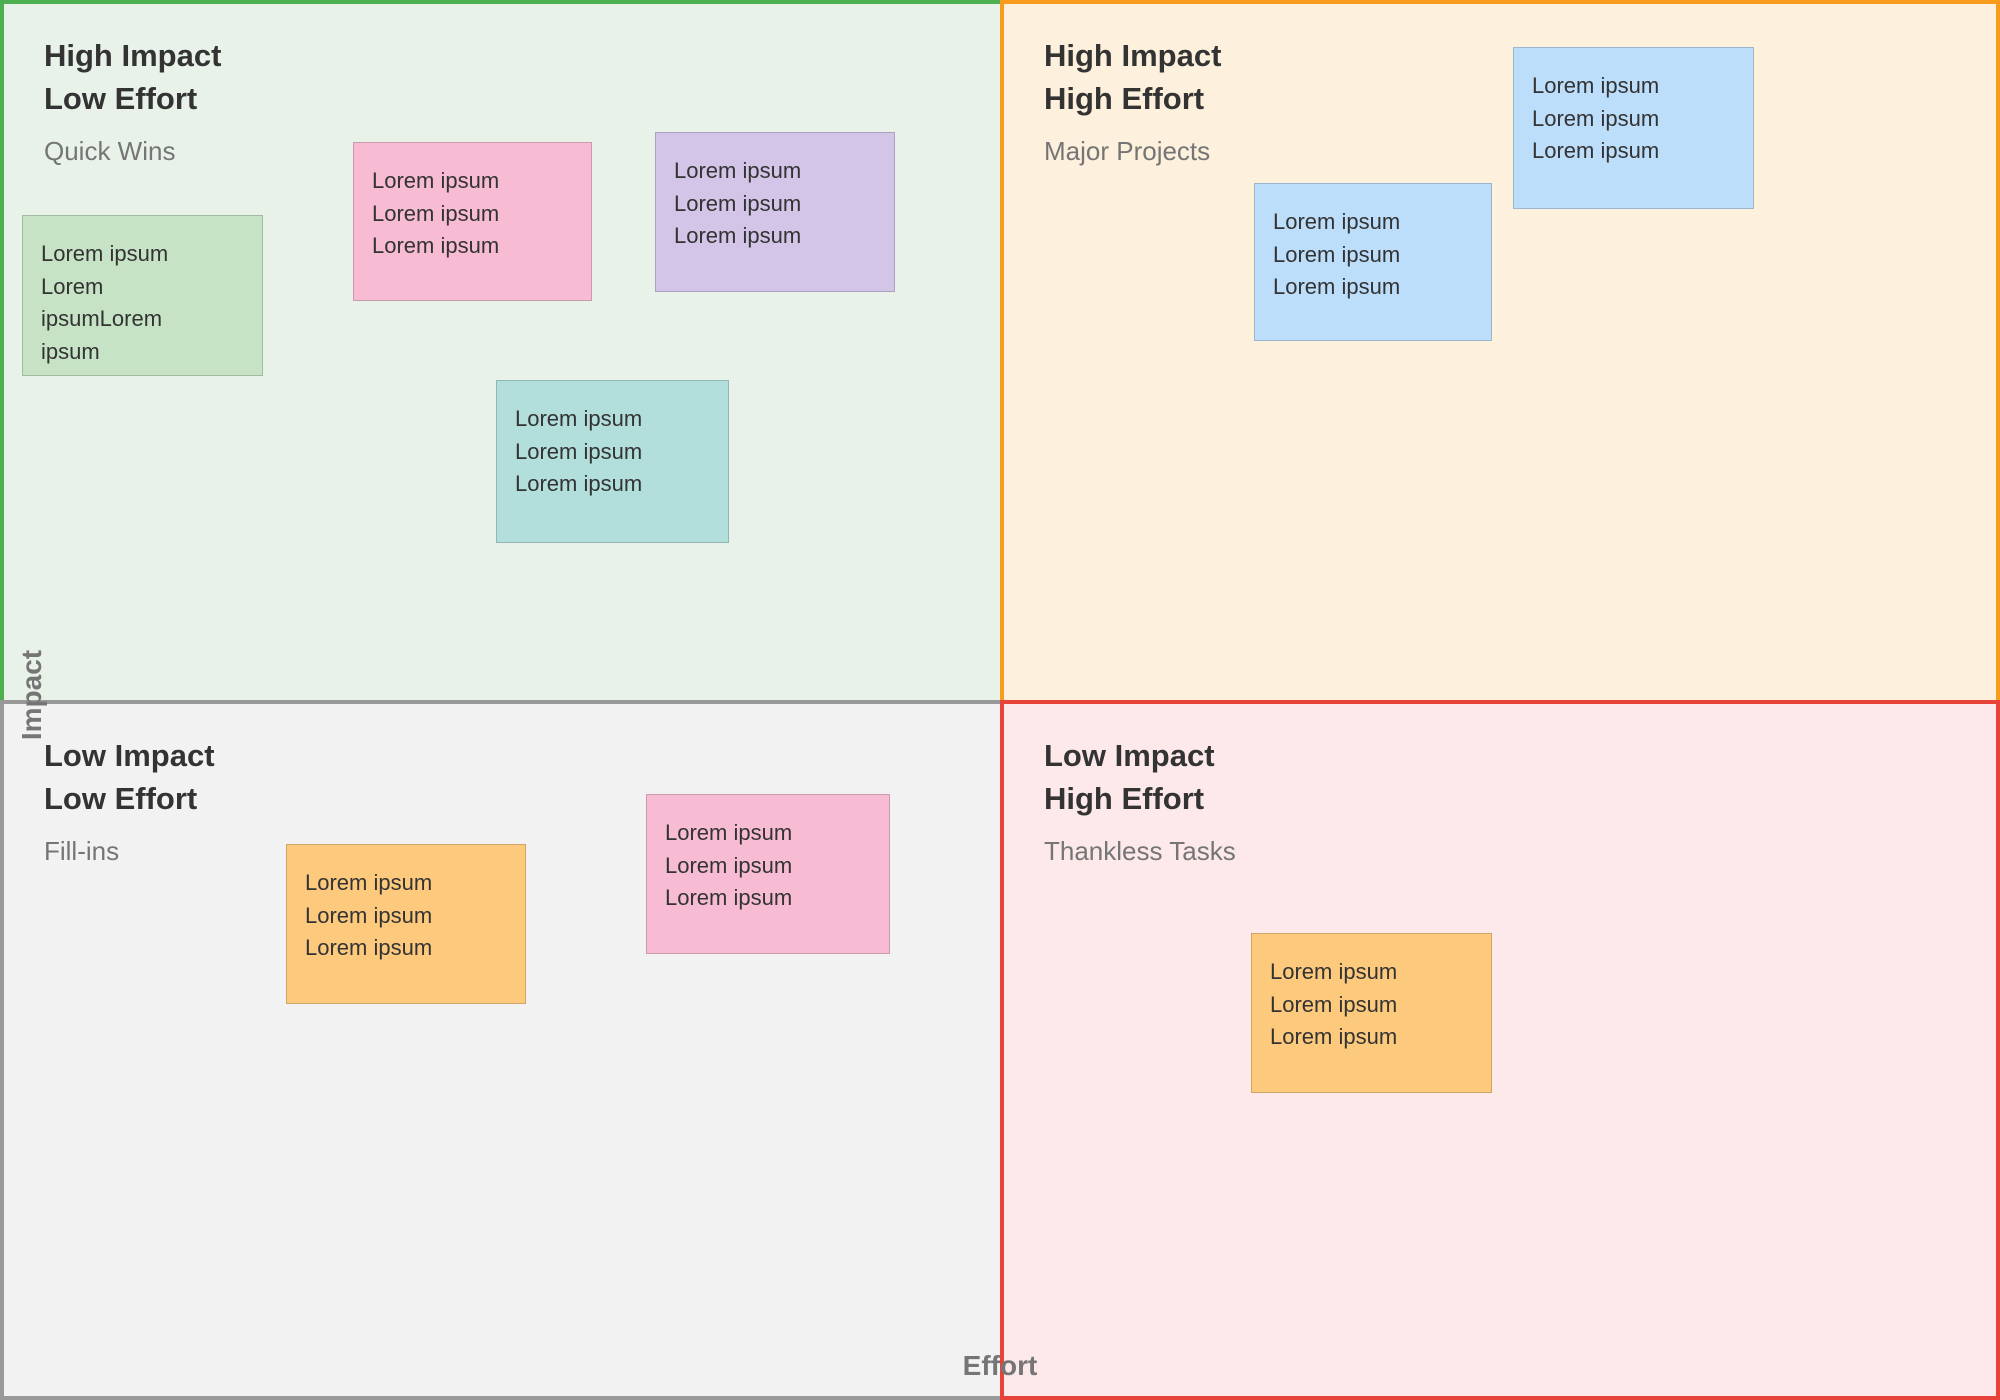 Image resolution: width=2000 pixels, height=1400 pixels. Describe the element at coordinates (1127, 151) in the screenshot. I see `quadrant-subtitle: Major Projects` at that location.